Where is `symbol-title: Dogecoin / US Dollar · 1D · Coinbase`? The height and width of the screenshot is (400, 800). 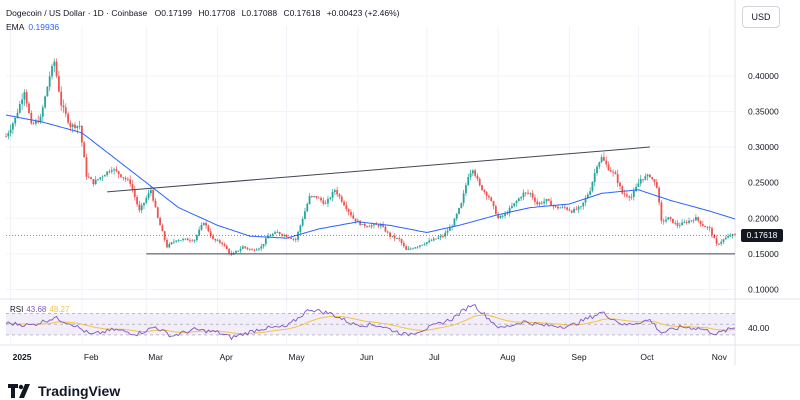 symbol-title: Dogecoin / US Dollar · 1D · Coinbase is located at coordinates (77, 13).